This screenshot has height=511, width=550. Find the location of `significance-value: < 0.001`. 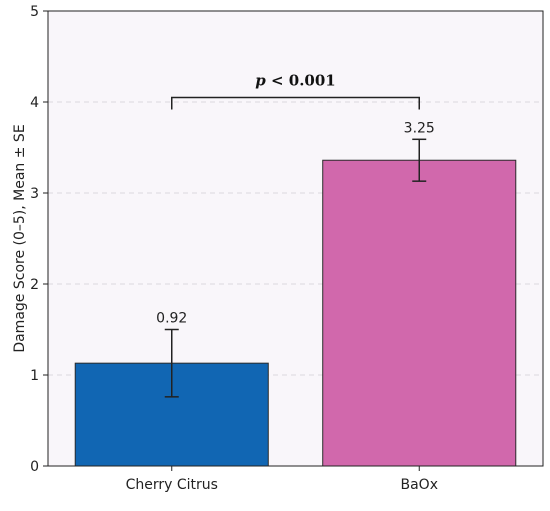

significance-value: < 0.001 is located at coordinates (301, 80).